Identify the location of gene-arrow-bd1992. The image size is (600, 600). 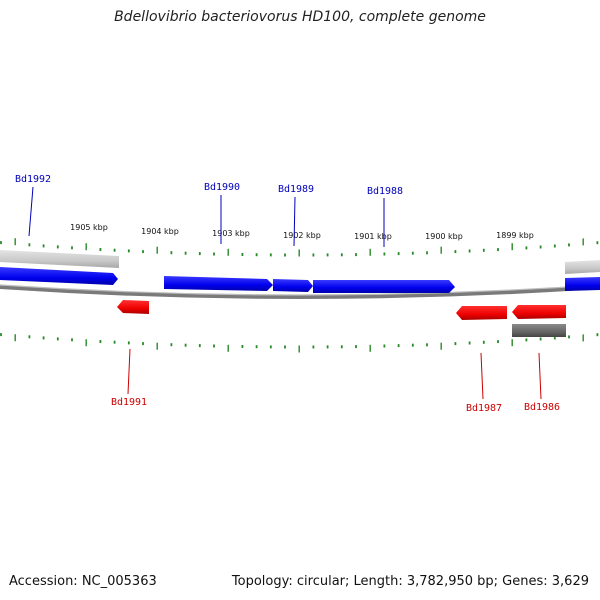
(59, 276).